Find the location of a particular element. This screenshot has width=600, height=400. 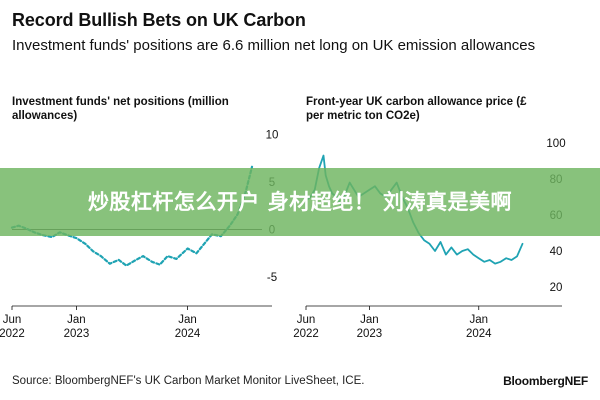

chart-title-line: per metric ton CO2e) is located at coordinates (363, 116).